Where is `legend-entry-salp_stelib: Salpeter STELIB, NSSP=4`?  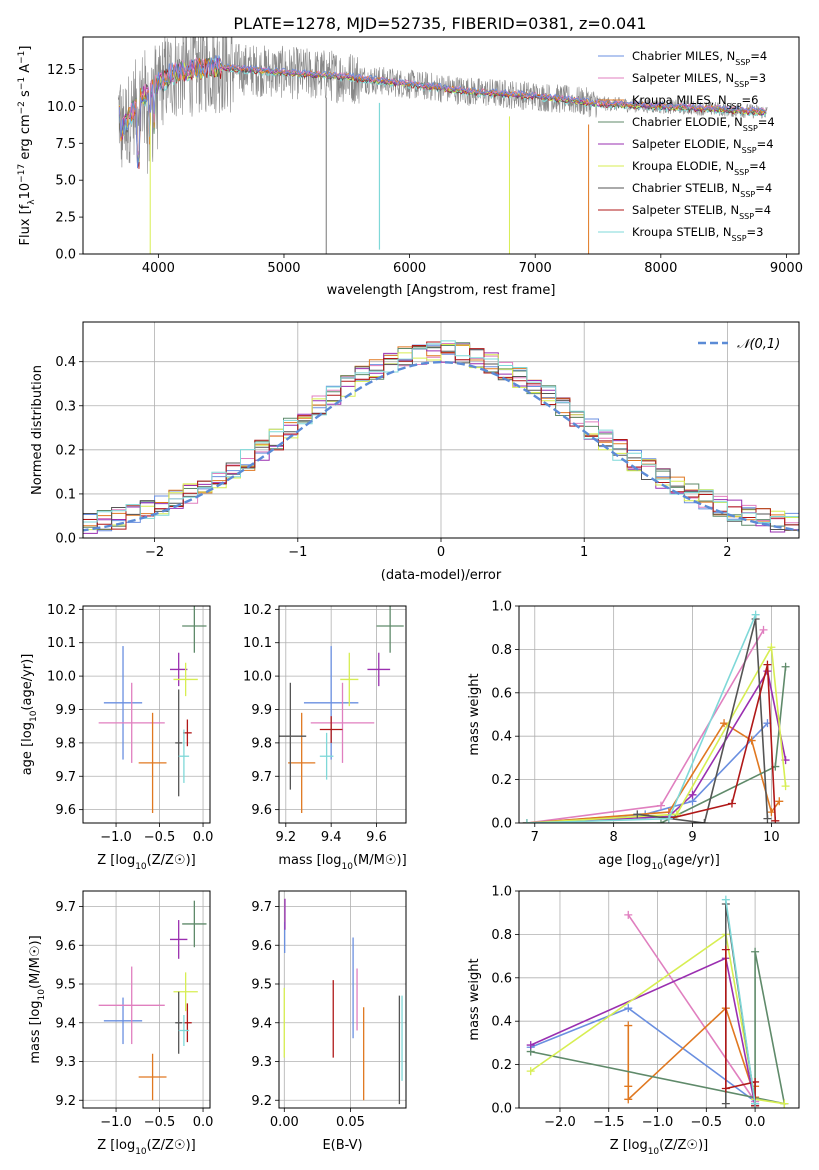
legend-entry-salp_stelib: Salpeter STELIB, NSSP=4 is located at coordinates (701, 212).